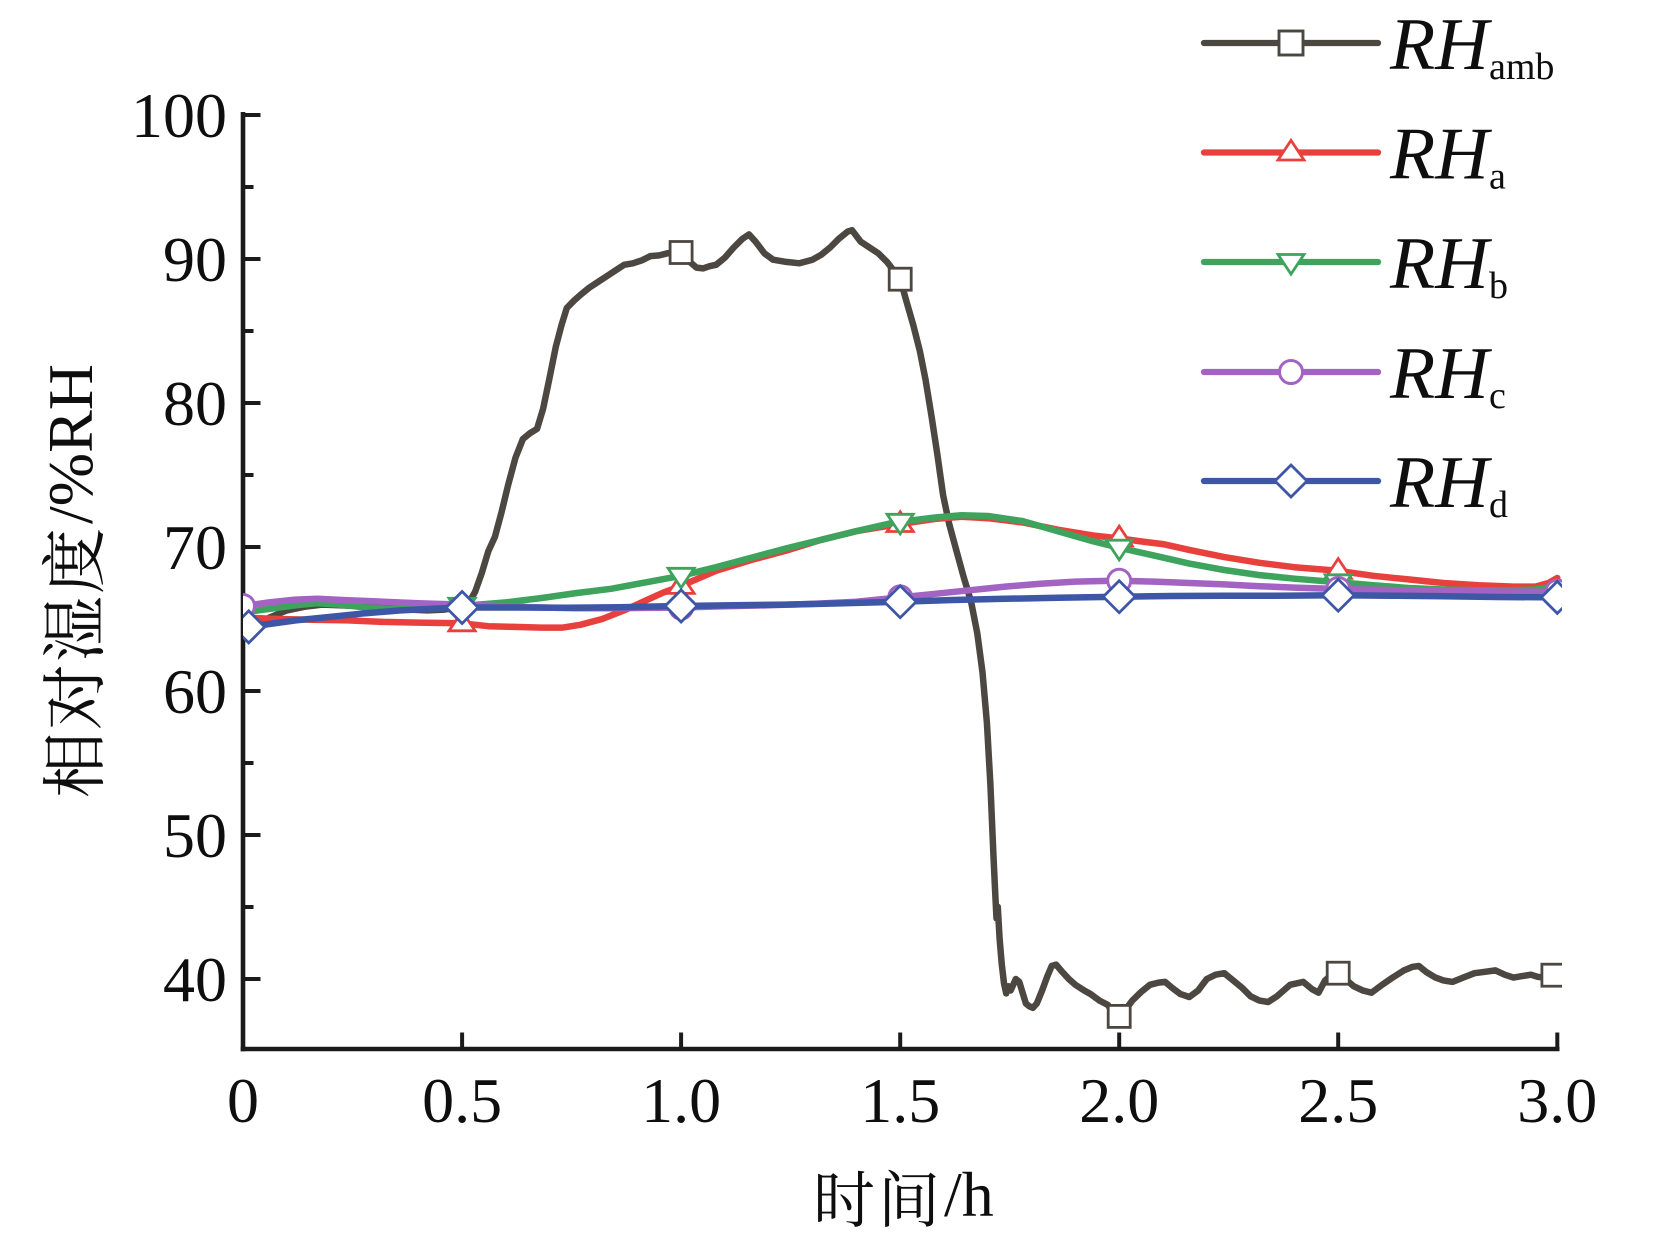 The height and width of the screenshot is (1257, 1654). Describe the element at coordinates (195, 403) in the screenshot. I see `svg-text: 80` at that location.